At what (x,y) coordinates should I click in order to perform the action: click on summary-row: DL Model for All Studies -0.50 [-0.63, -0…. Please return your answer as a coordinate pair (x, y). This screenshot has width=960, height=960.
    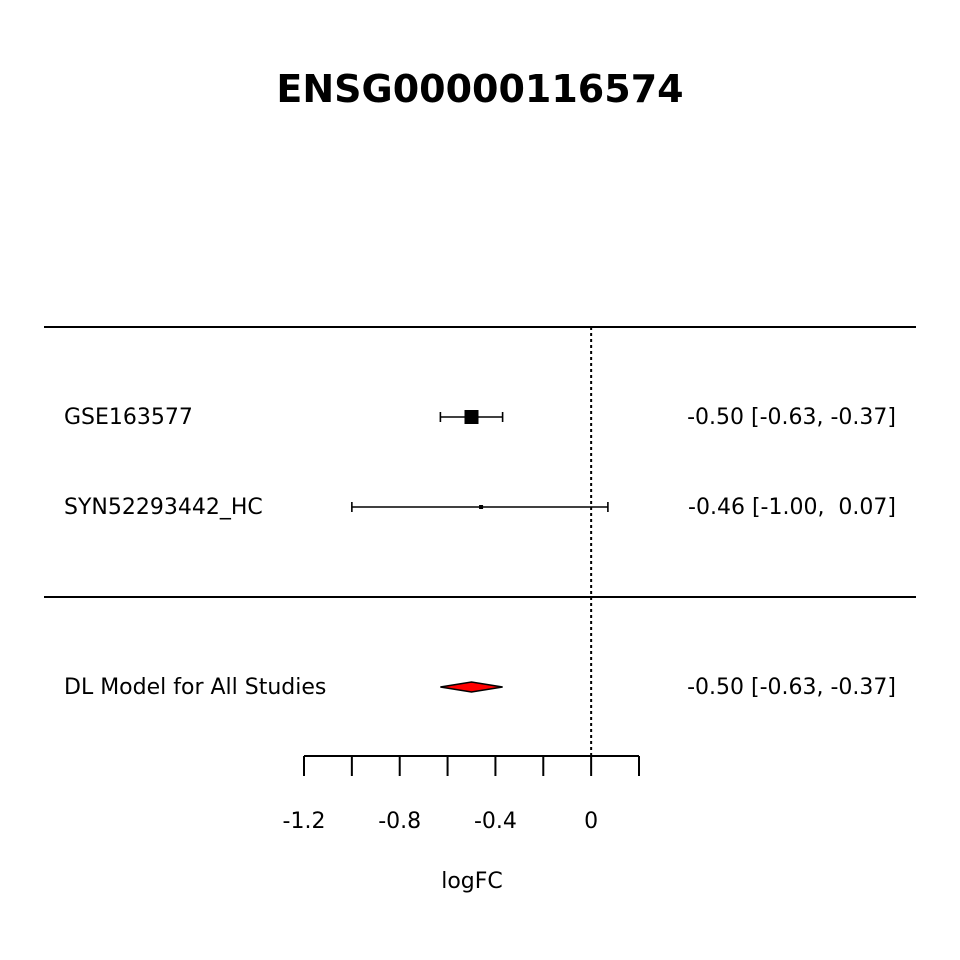
    Looking at the image, I should click on (480, 687).